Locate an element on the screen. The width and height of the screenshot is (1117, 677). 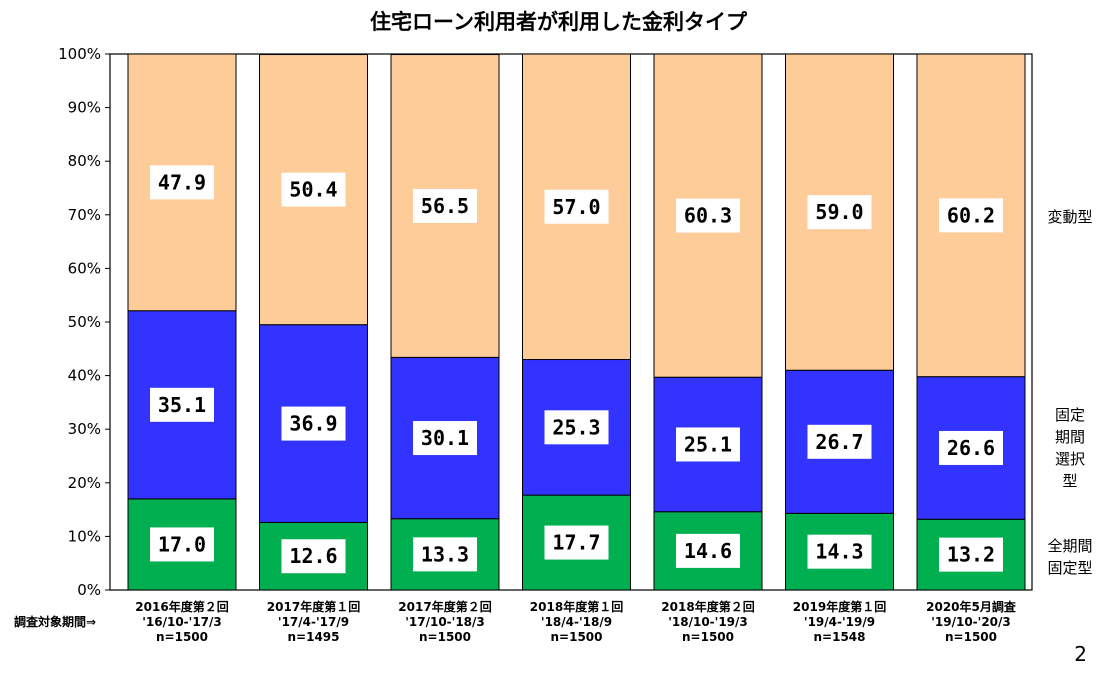
page-number: 2 is located at coordinates (1080, 654).